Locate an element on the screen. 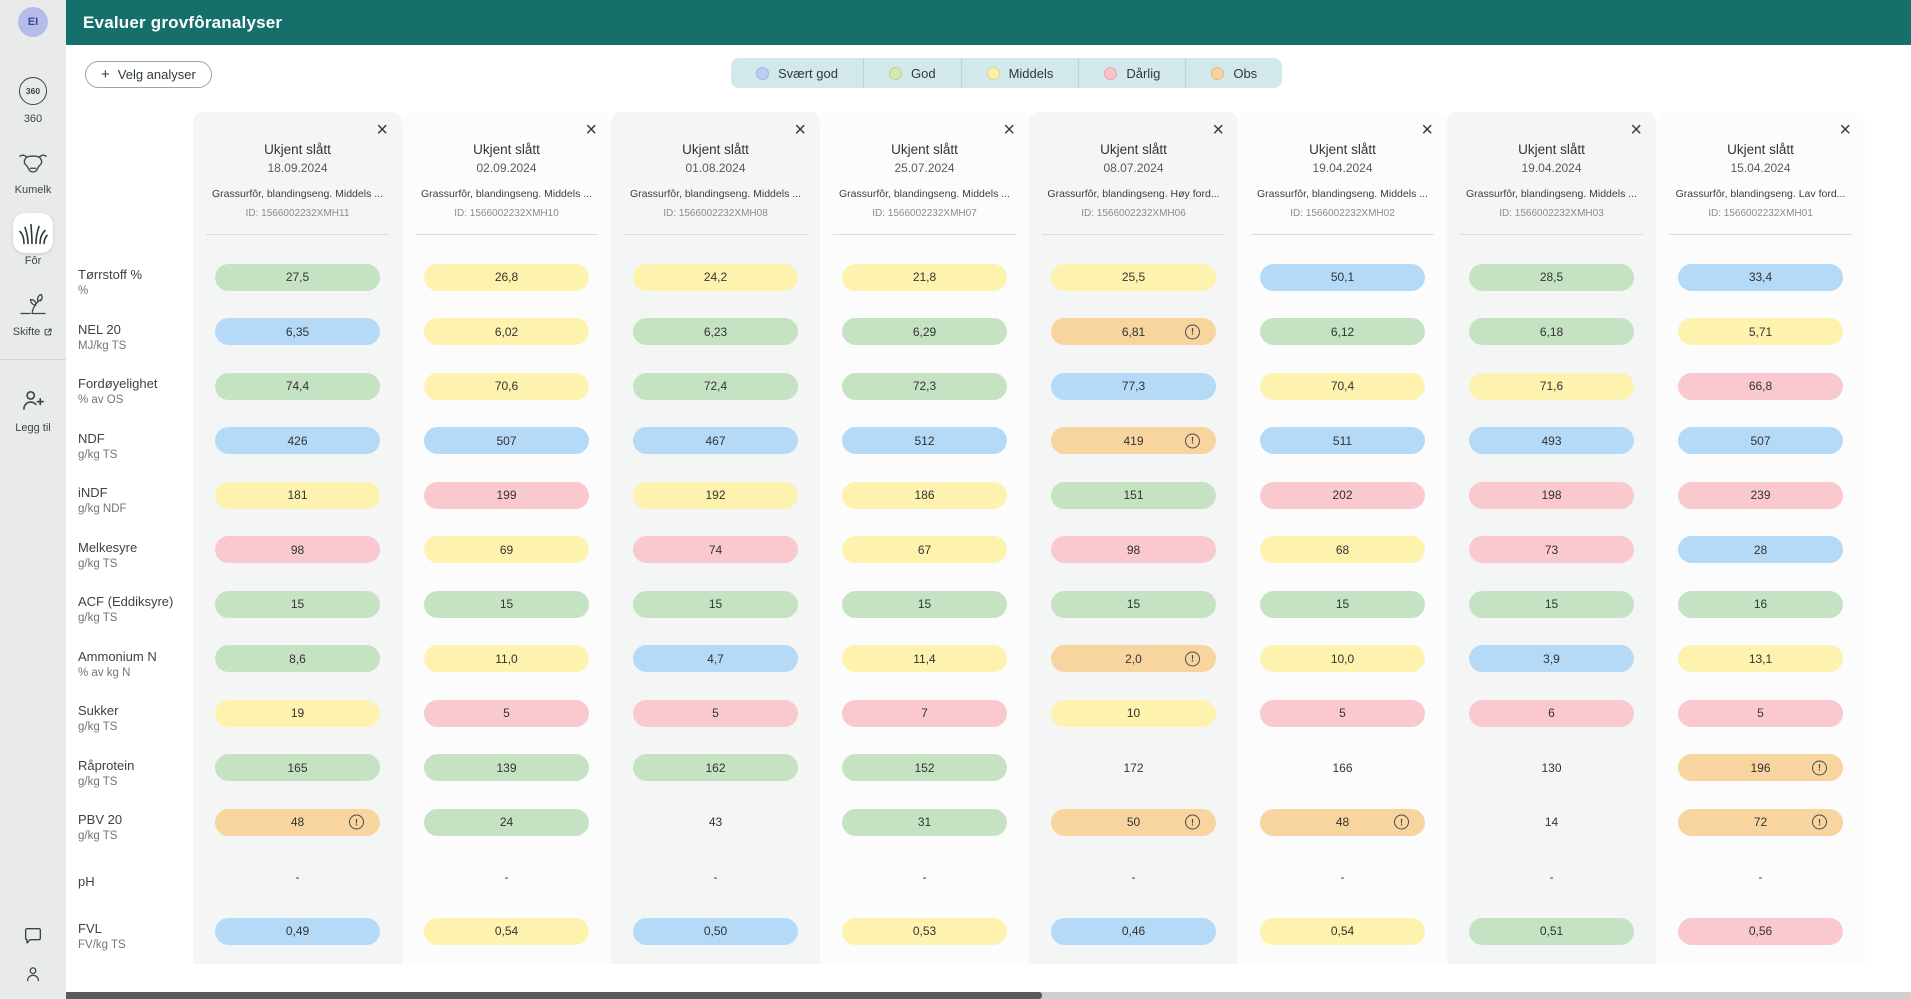 The height and width of the screenshot is (999, 1911). value-cell-melkesyre: 73 is located at coordinates (1551, 550).